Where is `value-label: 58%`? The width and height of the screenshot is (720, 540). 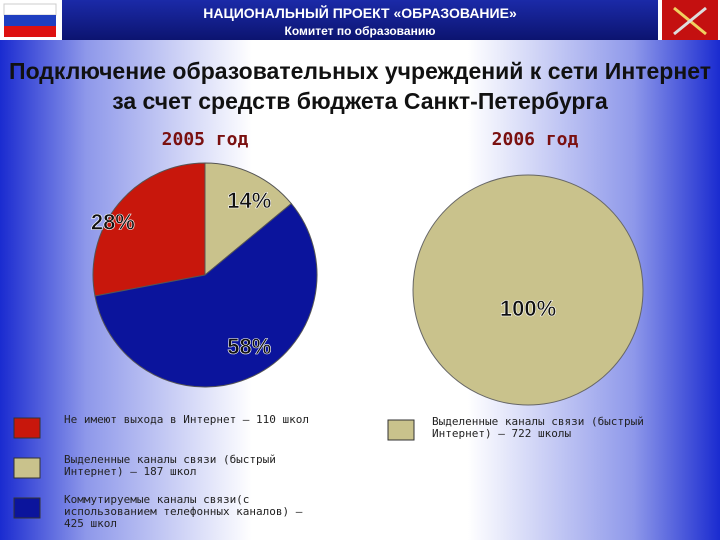
value-label: 58% is located at coordinates (249, 346).